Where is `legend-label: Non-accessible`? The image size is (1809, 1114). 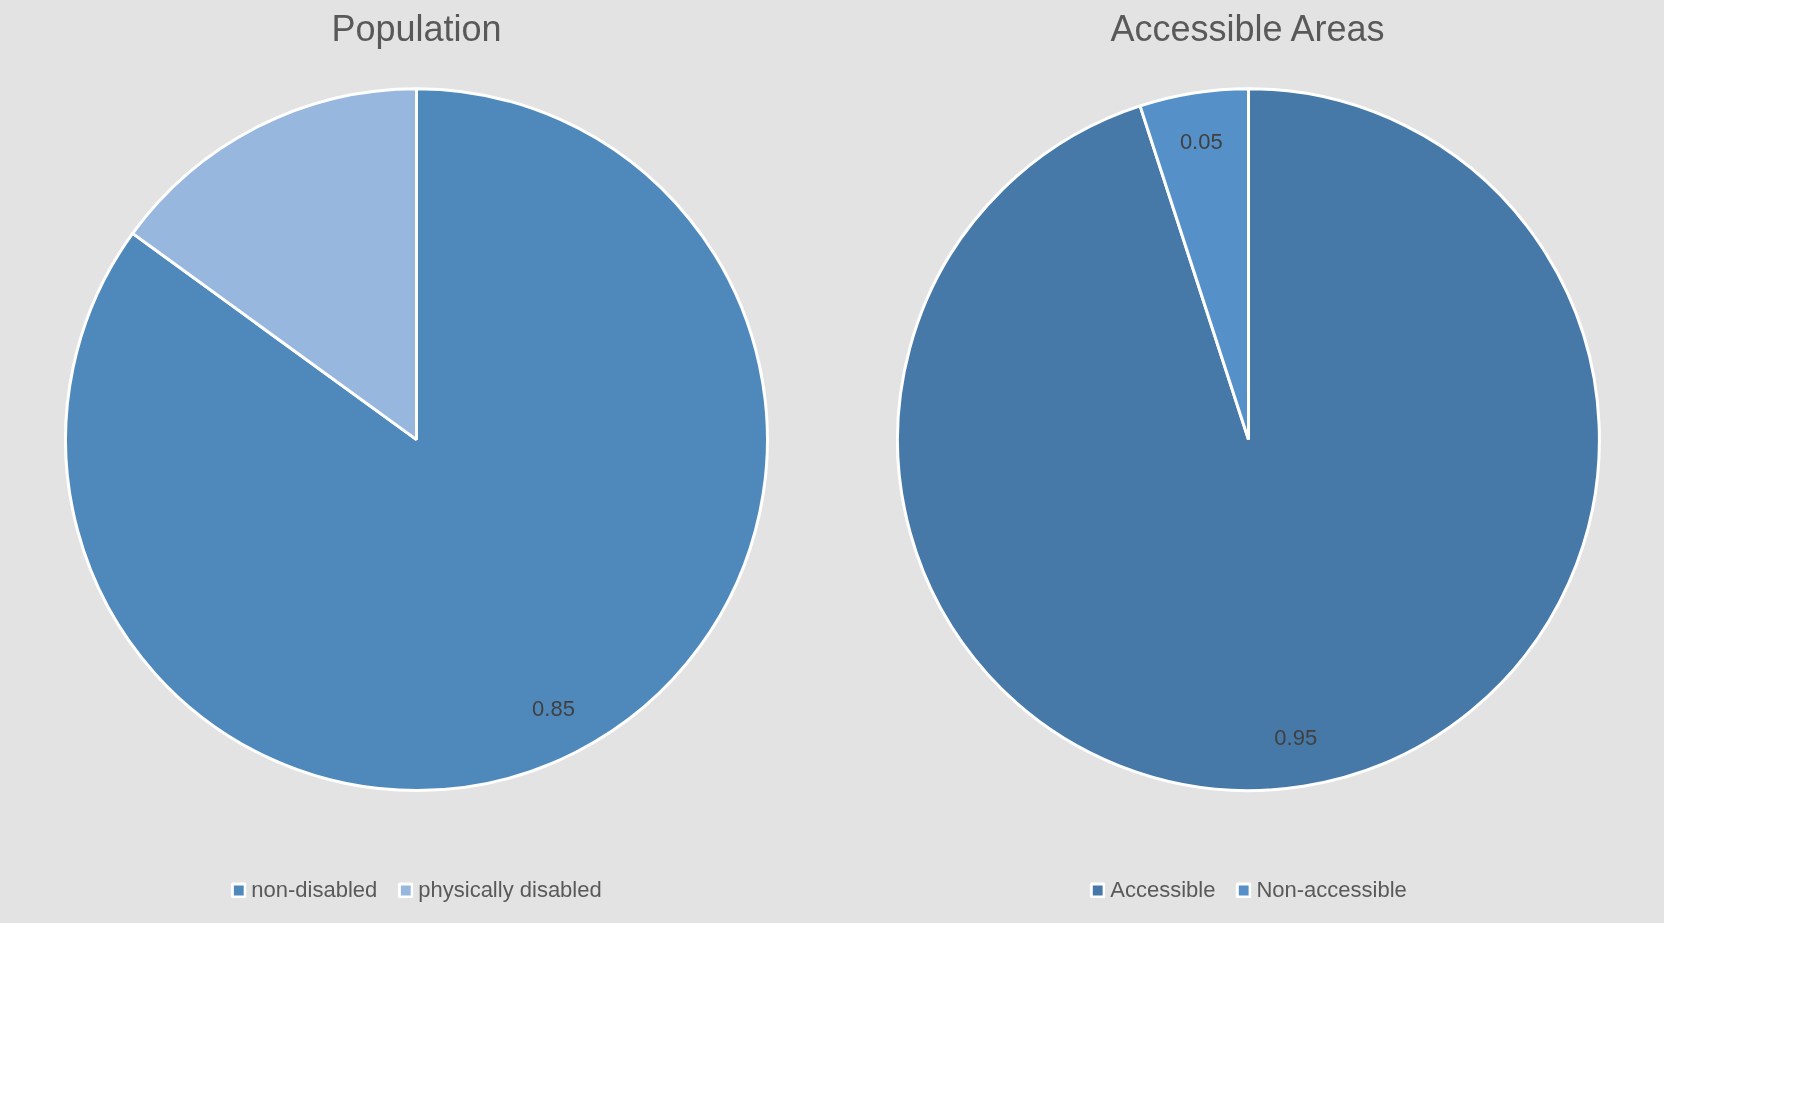
legend-label: Non-accessible is located at coordinates (1331, 890).